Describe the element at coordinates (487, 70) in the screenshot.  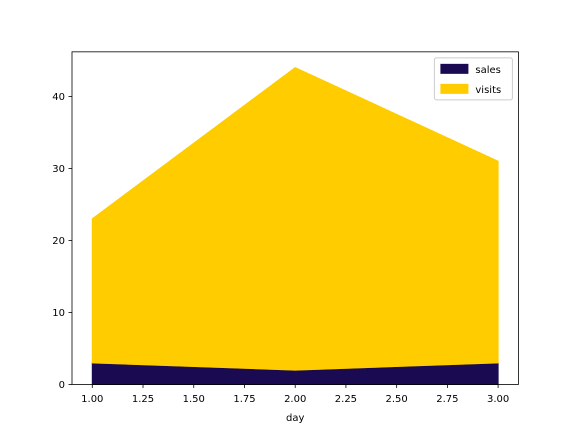
I see `legend-label-sales: sales` at that location.